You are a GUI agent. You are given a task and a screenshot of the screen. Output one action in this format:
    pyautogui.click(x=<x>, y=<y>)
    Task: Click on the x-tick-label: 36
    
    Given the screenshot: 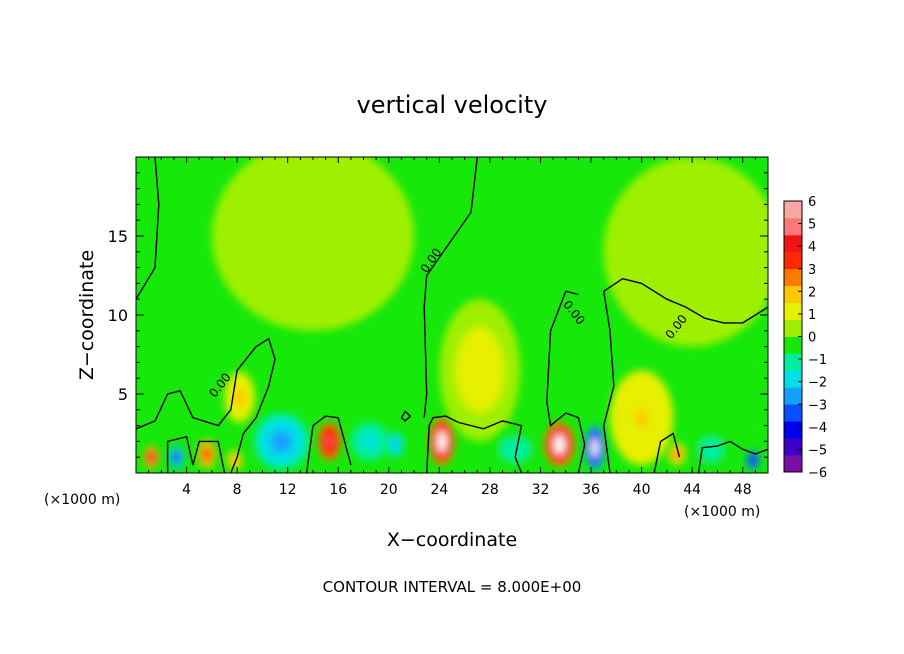 What is the action you would take?
    pyautogui.click(x=591, y=490)
    